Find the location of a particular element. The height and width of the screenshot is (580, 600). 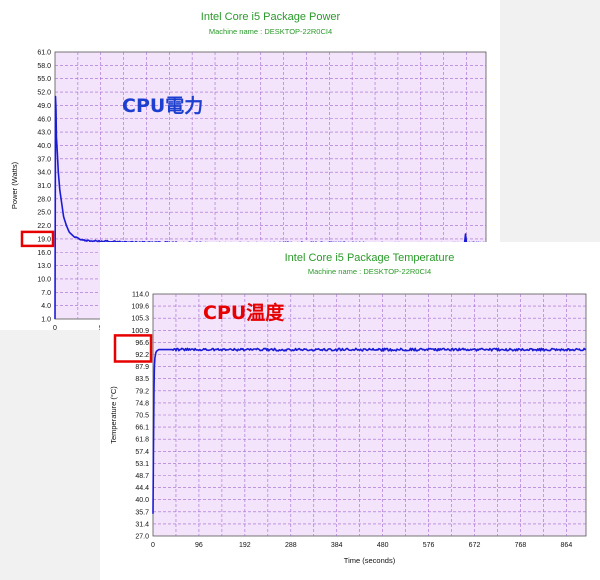

power-y-tick-label: 31.0 is located at coordinates (44, 186).